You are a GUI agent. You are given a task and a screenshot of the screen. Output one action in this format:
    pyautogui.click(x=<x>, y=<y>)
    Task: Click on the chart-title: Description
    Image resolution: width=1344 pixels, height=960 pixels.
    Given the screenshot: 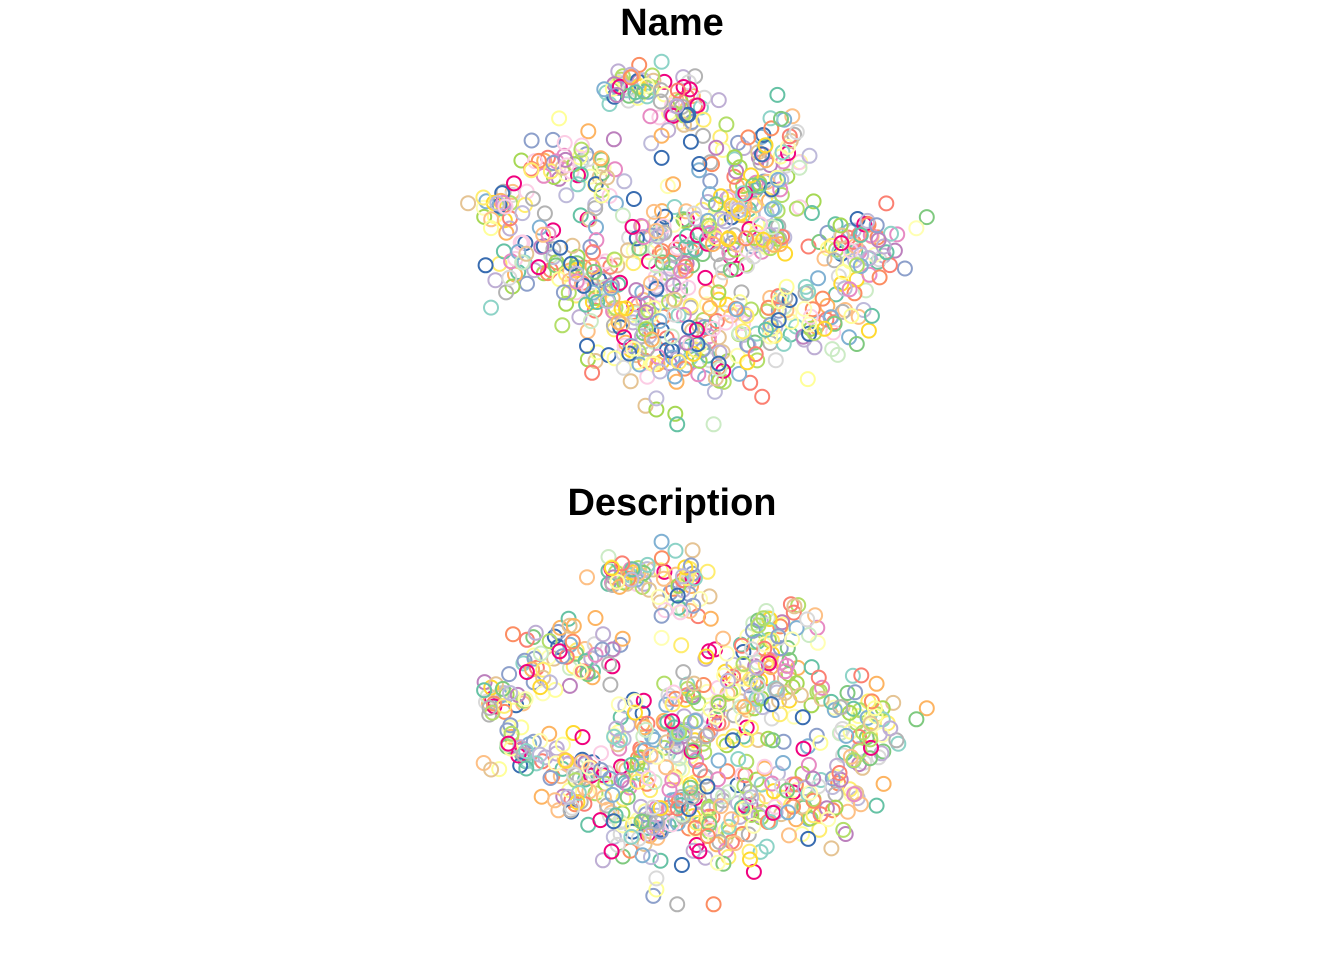 What is the action you would take?
    pyautogui.click(x=672, y=503)
    